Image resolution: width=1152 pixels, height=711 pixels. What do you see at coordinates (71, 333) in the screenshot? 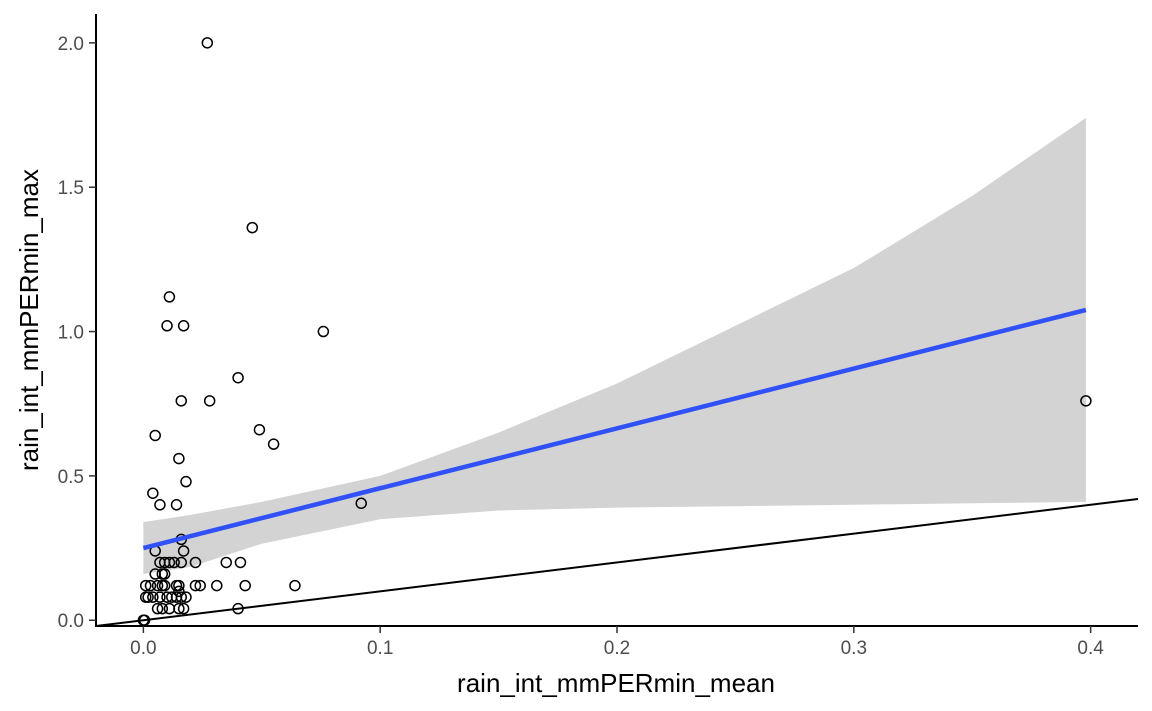
I see `y-tick-label: 1.0` at bounding box center [71, 333].